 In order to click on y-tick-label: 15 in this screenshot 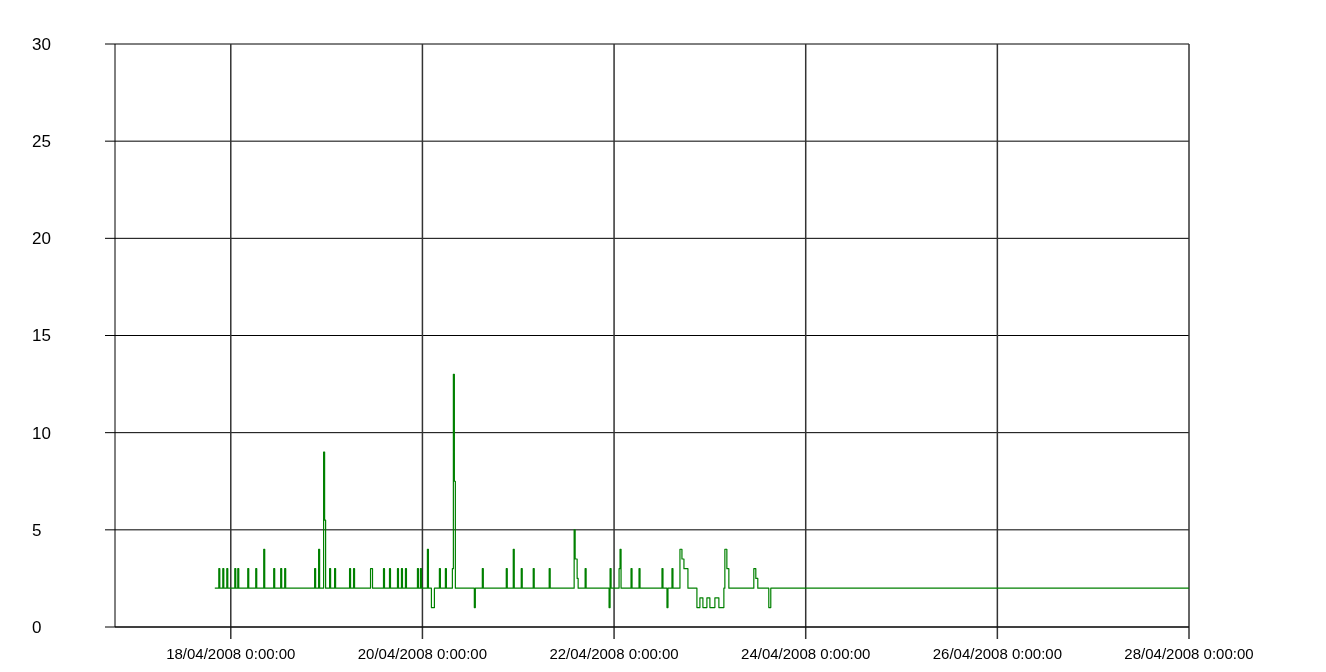, I will do `click(41, 336)`.